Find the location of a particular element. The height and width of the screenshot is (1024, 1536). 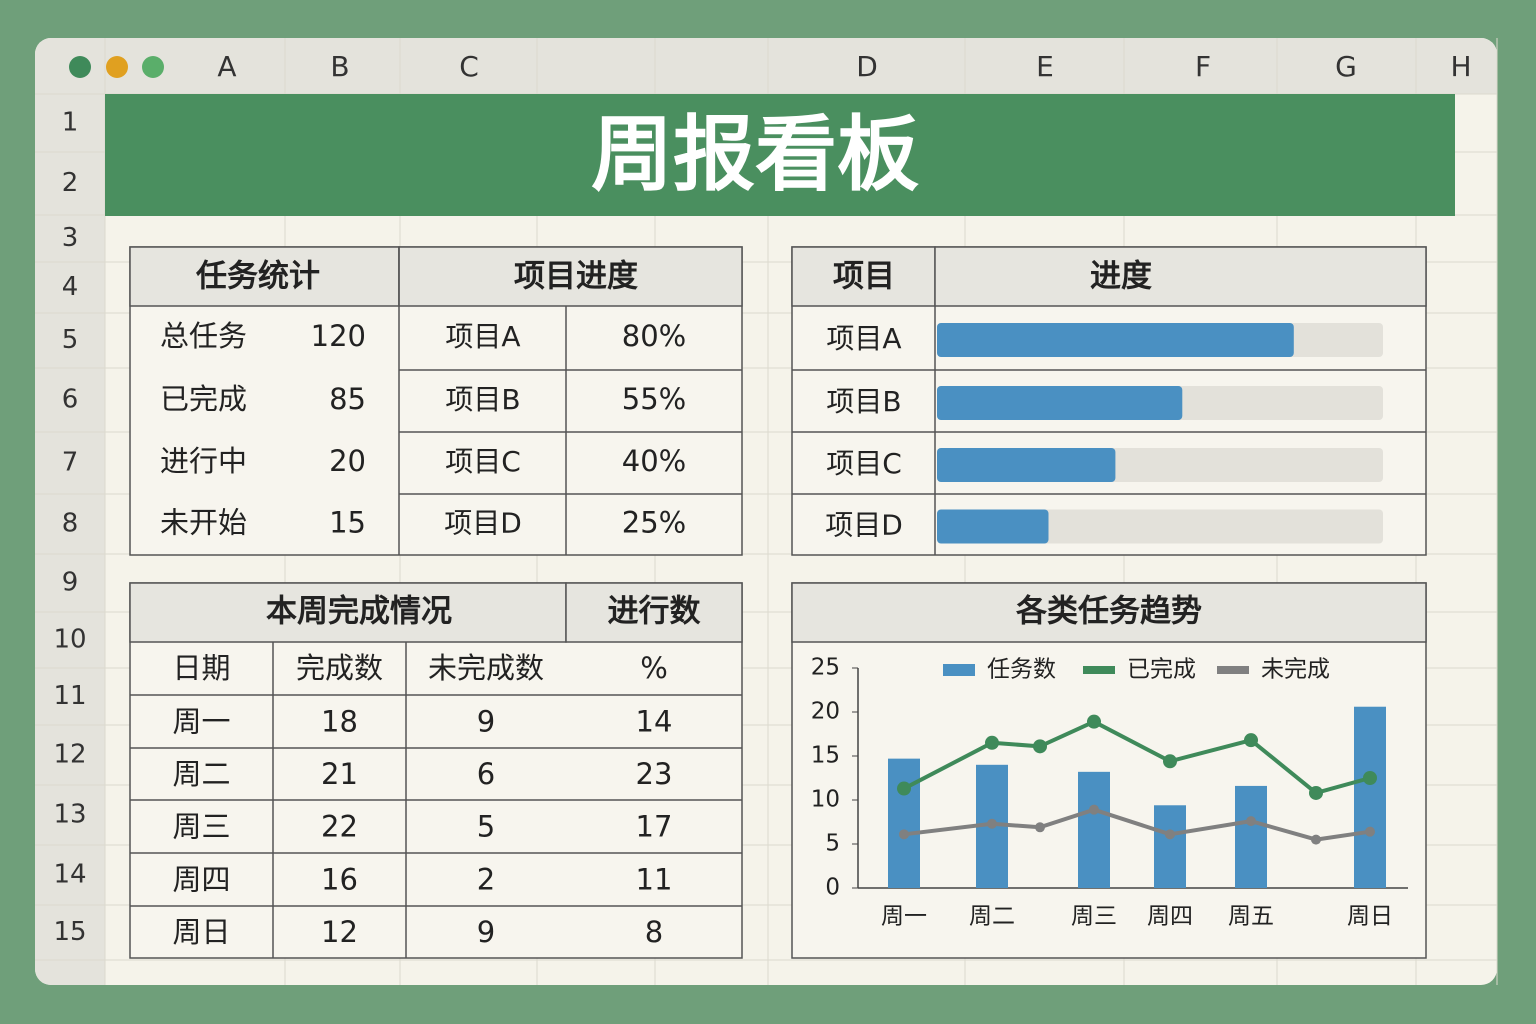

column-label: 日期 is located at coordinates (201, 668).